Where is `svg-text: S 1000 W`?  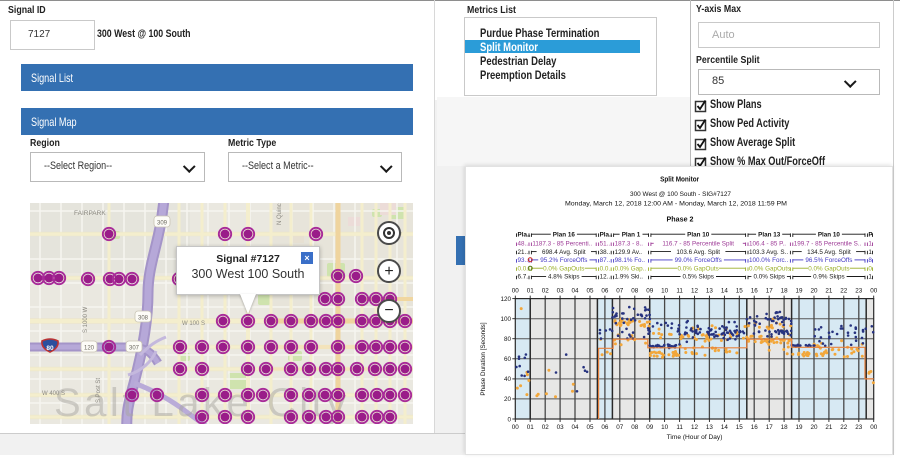
svg-text: S 1000 W is located at coordinates (86, 319).